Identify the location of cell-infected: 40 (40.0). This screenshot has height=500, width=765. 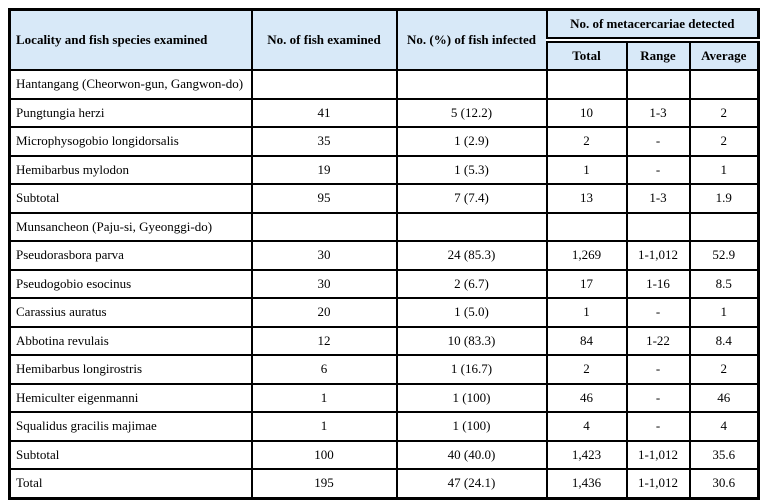
(471, 454).